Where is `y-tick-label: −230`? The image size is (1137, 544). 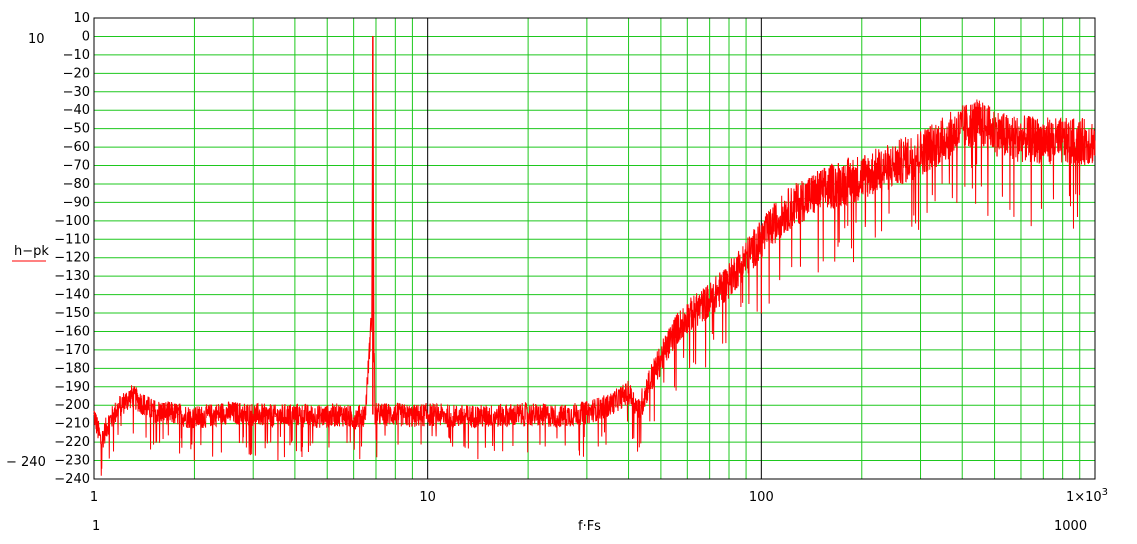 y-tick-label: −230 is located at coordinates (72, 461).